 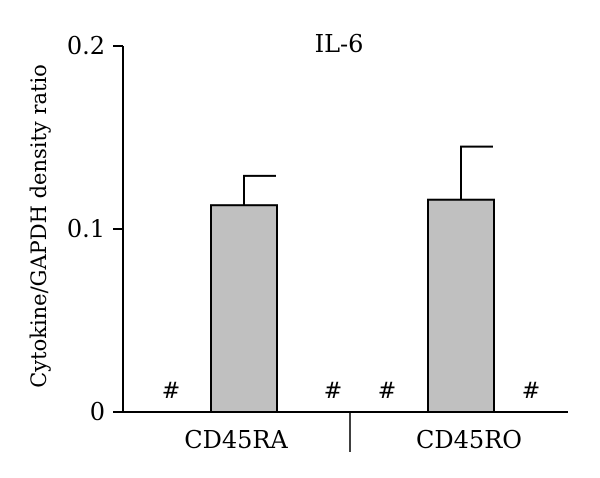 I want to click on group-labels: CD45RA CD45RO, so click(x=353, y=440).